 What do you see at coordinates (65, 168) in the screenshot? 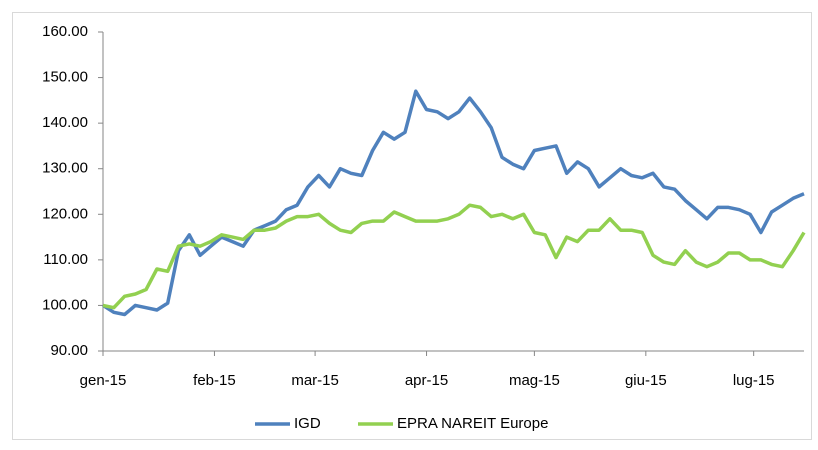
I see `y-tick-label: 130.00` at bounding box center [65, 168].